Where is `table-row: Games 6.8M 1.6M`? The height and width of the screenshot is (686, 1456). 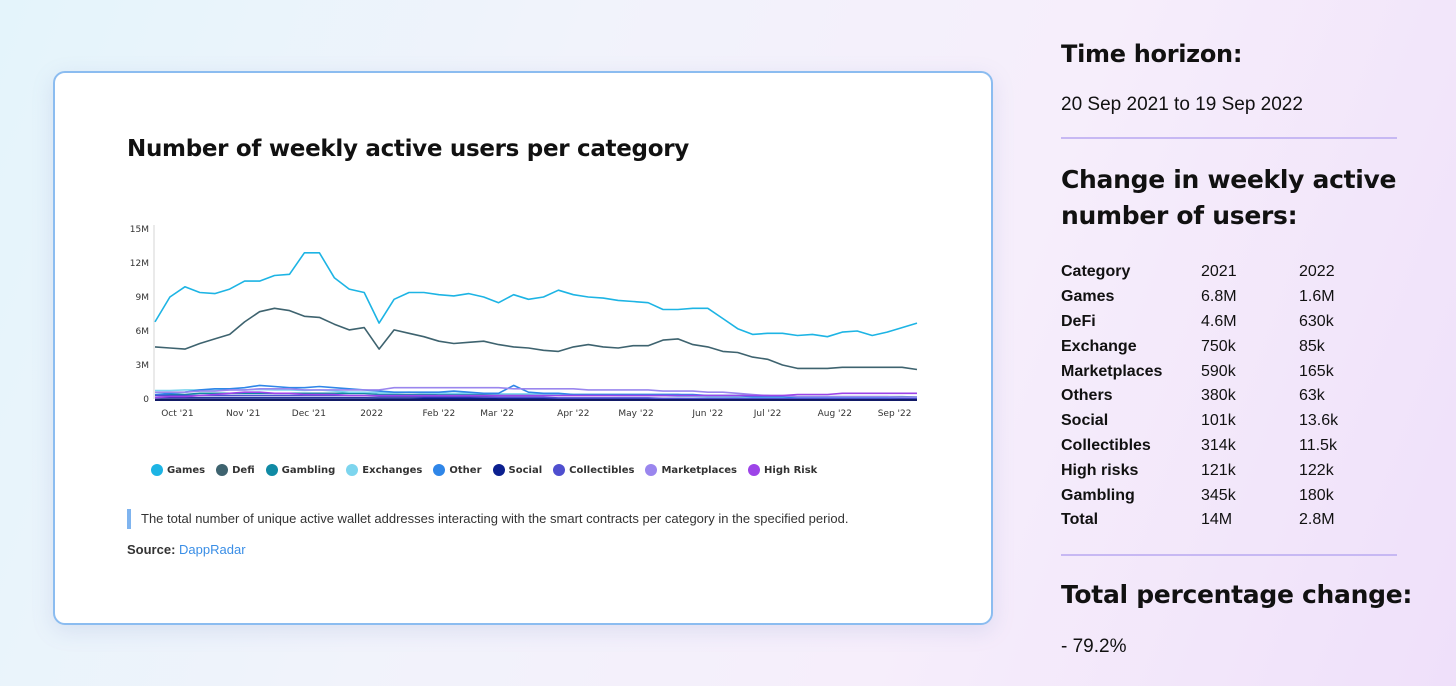 table-row: Games 6.8M 1.6M is located at coordinates (1199, 297).